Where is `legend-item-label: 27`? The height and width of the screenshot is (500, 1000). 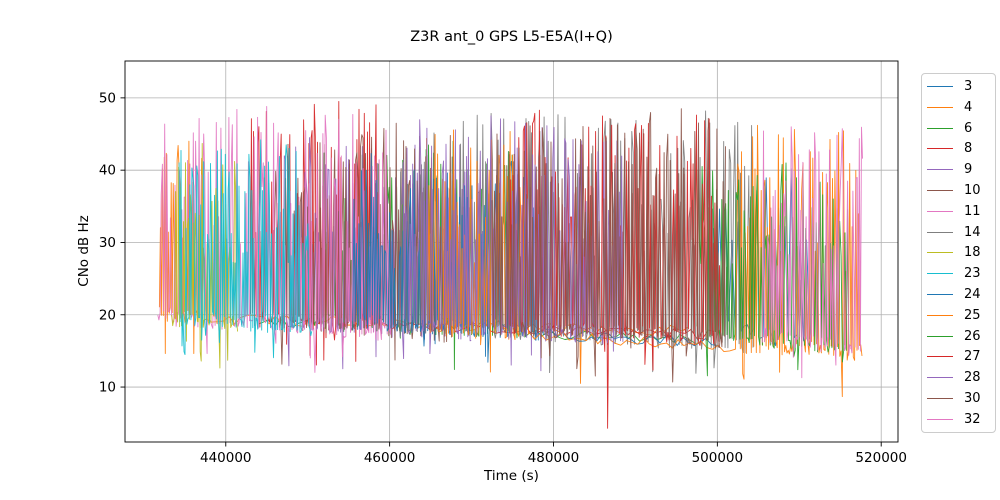
legend-item-label: 27 is located at coordinates (972, 357).